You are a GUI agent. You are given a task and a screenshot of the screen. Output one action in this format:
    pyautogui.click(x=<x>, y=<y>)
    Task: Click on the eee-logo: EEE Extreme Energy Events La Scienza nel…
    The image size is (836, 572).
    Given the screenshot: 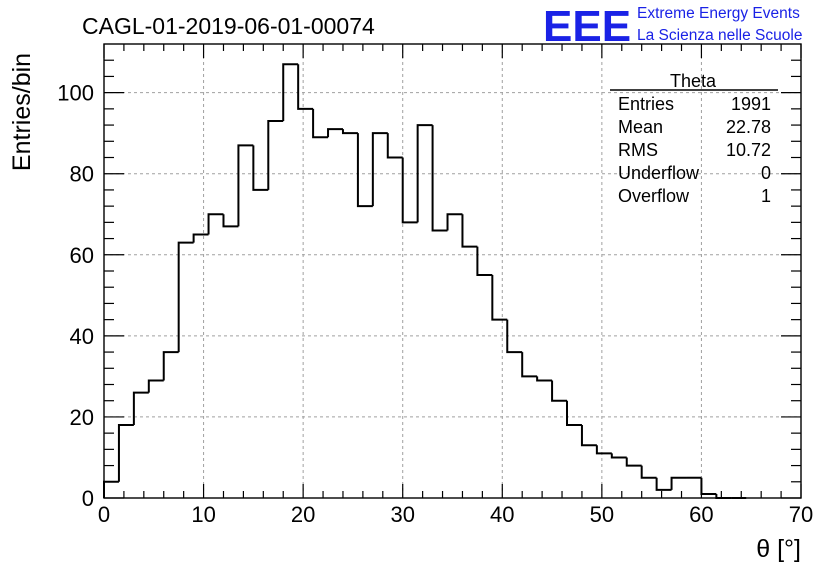 What is the action you would take?
    pyautogui.click(x=672, y=26)
    